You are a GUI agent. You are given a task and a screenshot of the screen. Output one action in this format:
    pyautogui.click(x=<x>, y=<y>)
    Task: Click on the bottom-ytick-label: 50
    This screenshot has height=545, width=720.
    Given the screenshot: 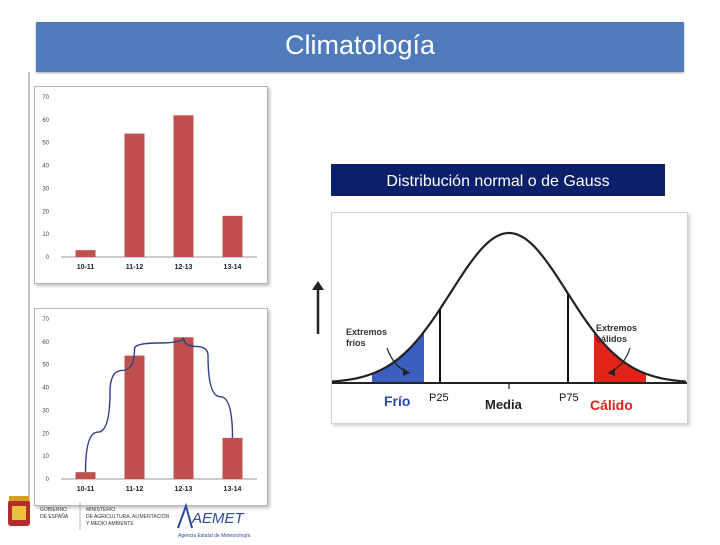 What is the action you would take?
    pyautogui.click(x=45, y=366)
    